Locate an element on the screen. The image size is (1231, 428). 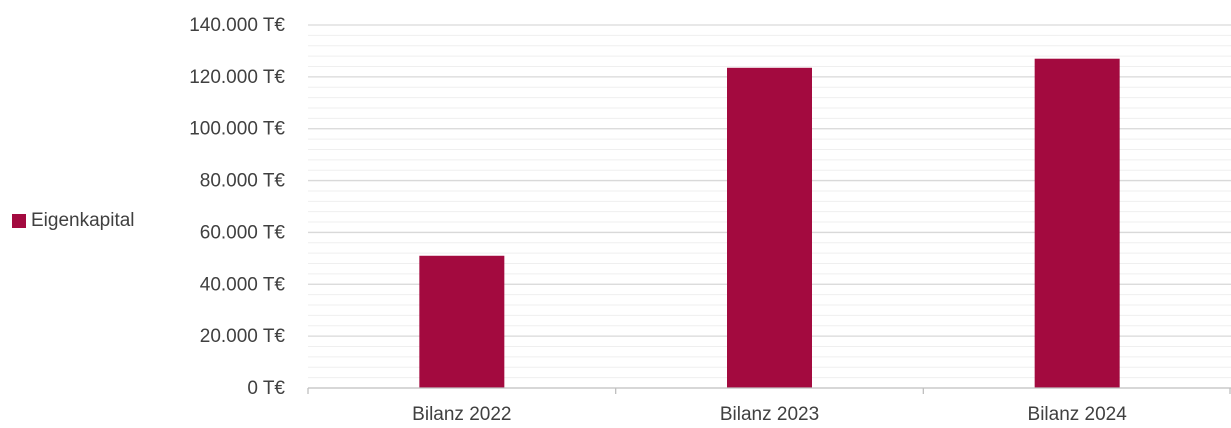
y-tick-label: 140.000 T€ is located at coordinates (237, 25).